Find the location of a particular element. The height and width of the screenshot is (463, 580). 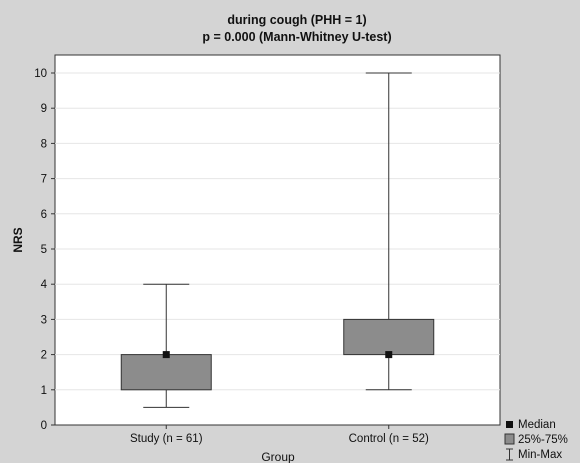

x-tick-label: Study (n = 61) is located at coordinates (166, 439).